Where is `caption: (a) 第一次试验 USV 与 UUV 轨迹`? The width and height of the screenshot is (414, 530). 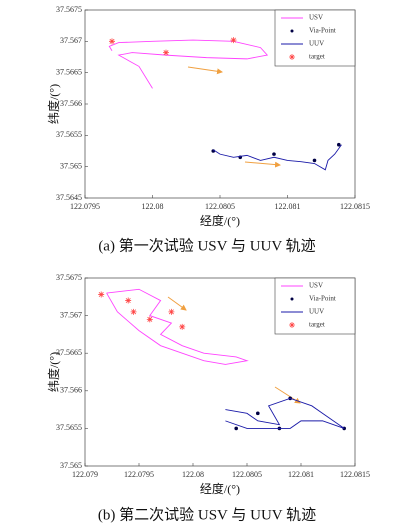
caption: (a) 第一次试验 USV 与 UUV 轨迹 is located at coordinates (206, 245).